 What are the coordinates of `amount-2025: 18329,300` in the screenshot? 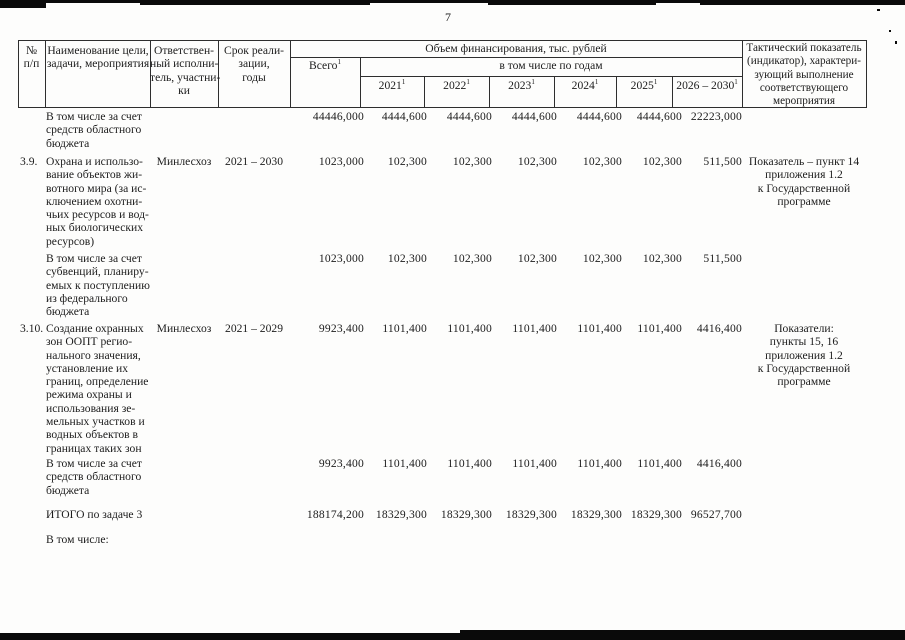 It's located at (656, 514).